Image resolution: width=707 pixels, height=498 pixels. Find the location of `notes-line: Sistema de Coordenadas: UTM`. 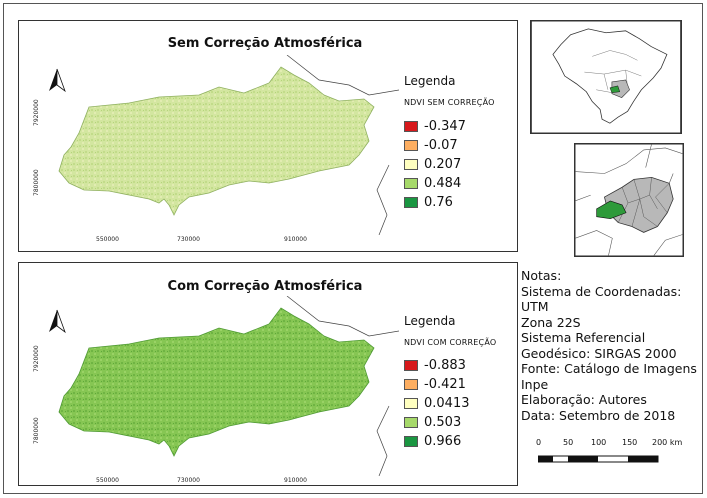

notes-line: Sistema de Coordenadas: UTM is located at coordinates (601, 299).